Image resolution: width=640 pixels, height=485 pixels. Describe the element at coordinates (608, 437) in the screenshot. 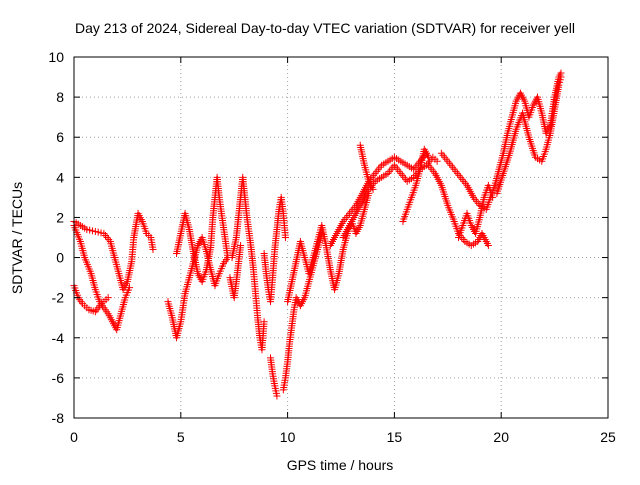

I see `x-tick-label: 25` at that location.